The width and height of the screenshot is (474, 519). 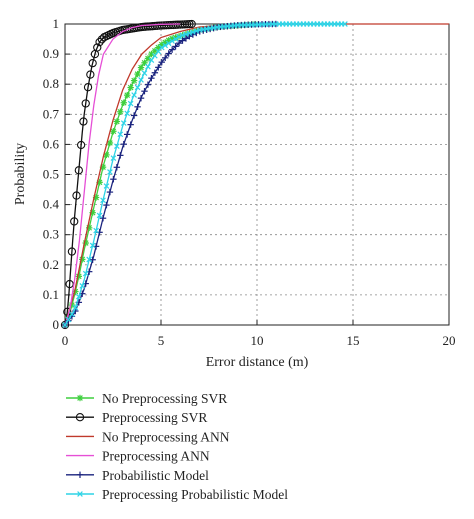 I want to click on y-tick-label: 0.7, so click(x=51, y=113).